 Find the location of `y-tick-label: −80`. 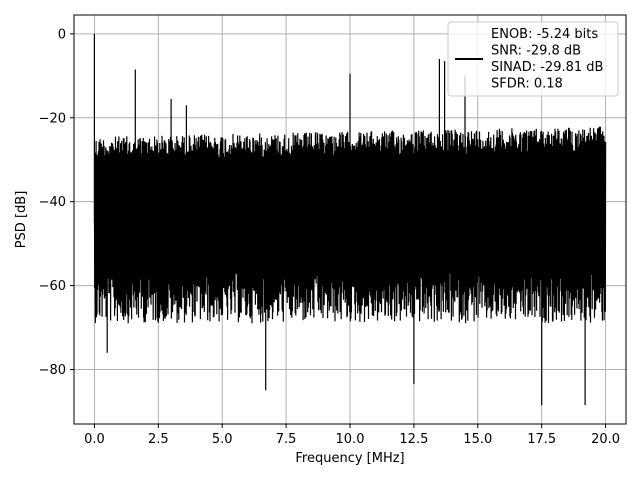

y-tick-label: −80 is located at coordinates (52, 370).